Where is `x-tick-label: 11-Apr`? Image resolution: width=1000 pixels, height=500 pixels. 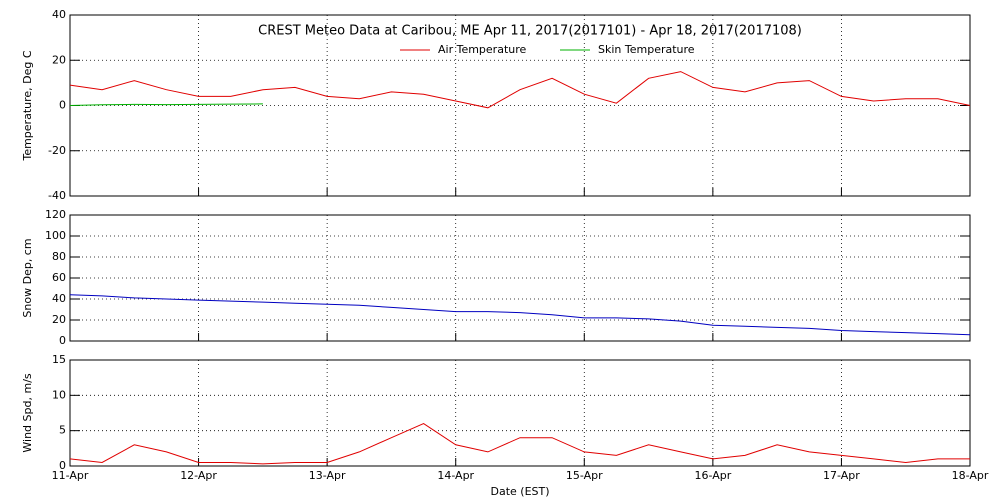 x-tick-label: 11-Apr is located at coordinates (70, 475).